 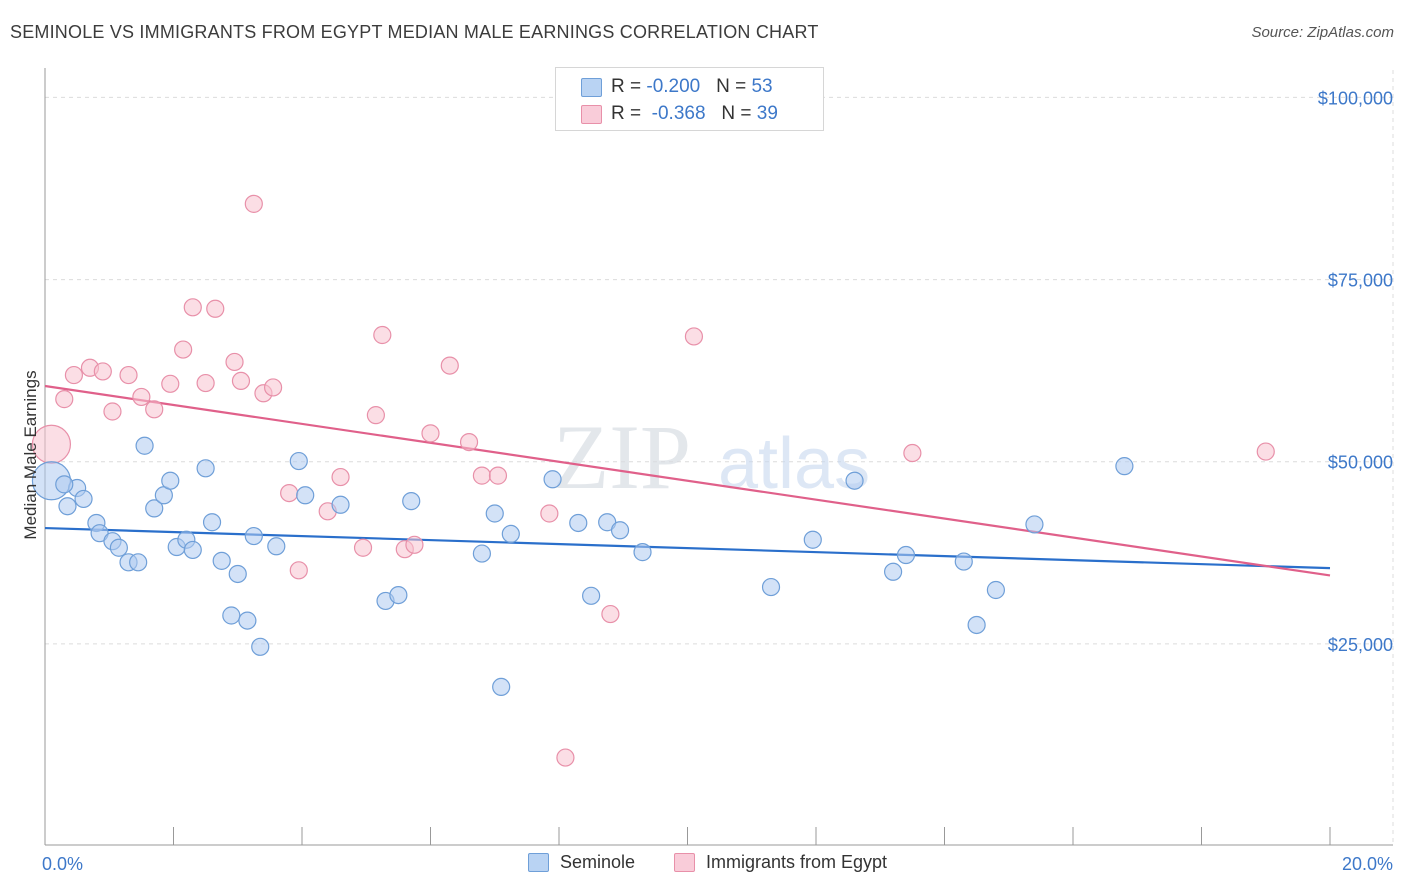 What do you see at coordinates (1355, 98) in the screenshot?
I see `y-tick-label: $100,000` at bounding box center [1355, 98].